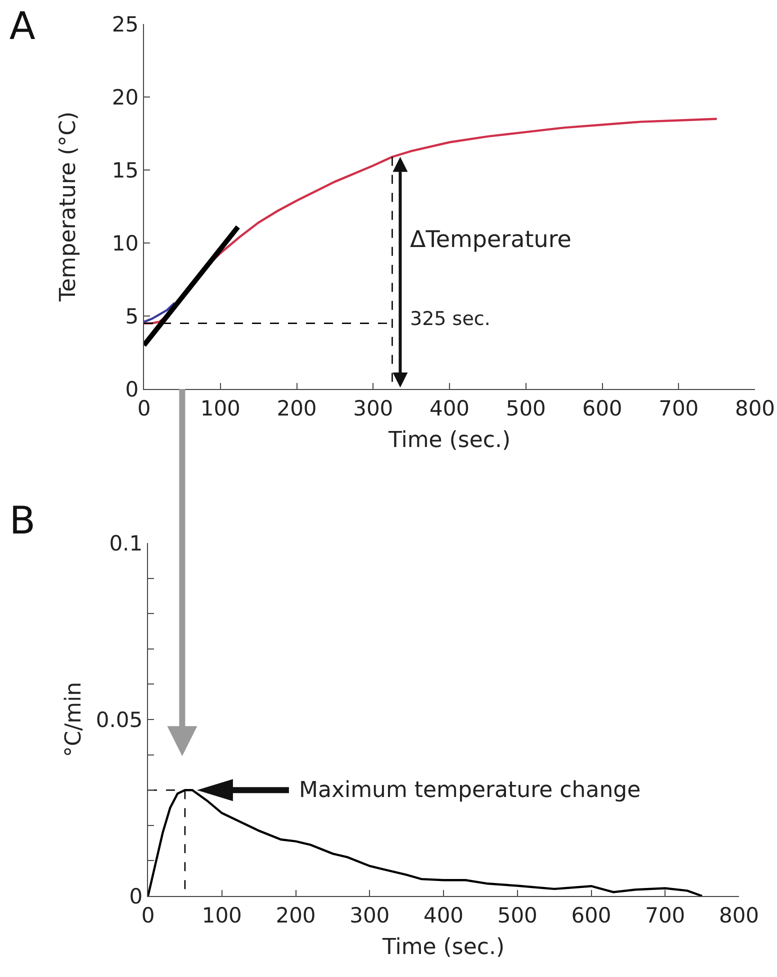 This screenshot has height=977, width=777. I want to click on annotation: ΔTemperature, so click(491, 240).